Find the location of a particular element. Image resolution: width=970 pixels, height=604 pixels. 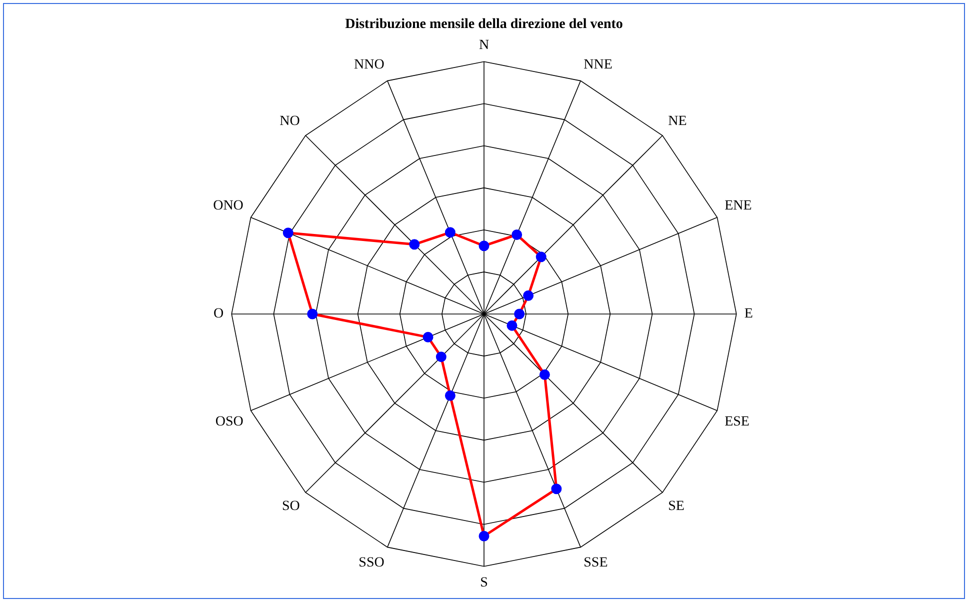

spoke-label: N is located at coordinates (484, 45).